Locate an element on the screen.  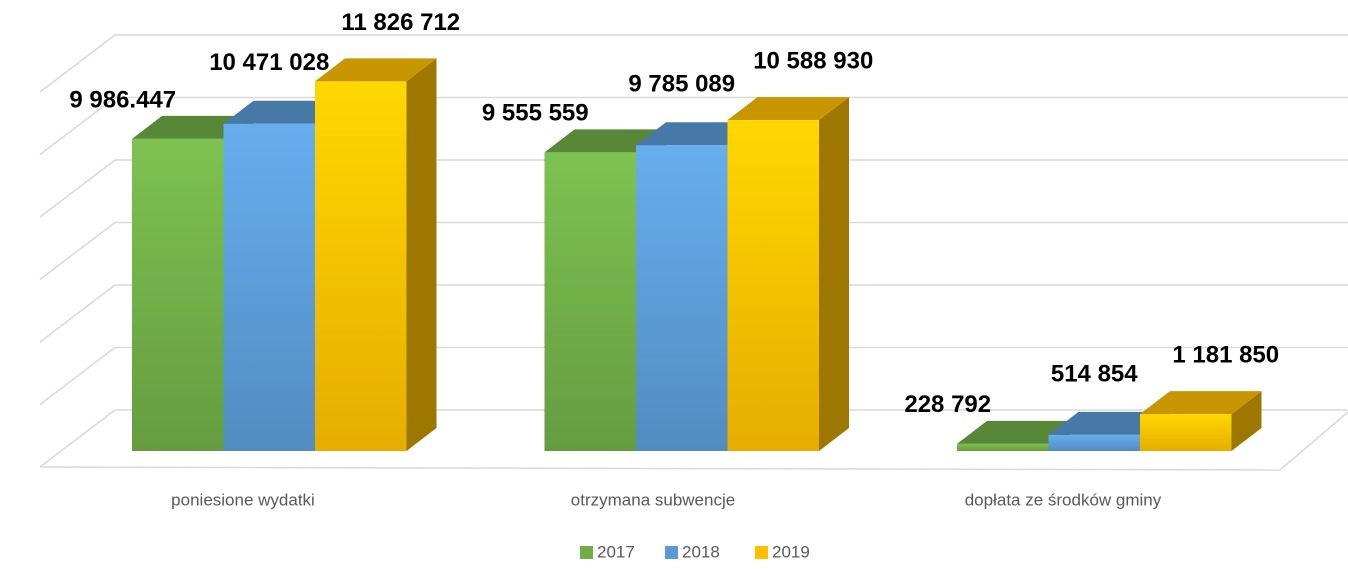
value-label: 1 181 850 is located at coordinates (1225, 354).